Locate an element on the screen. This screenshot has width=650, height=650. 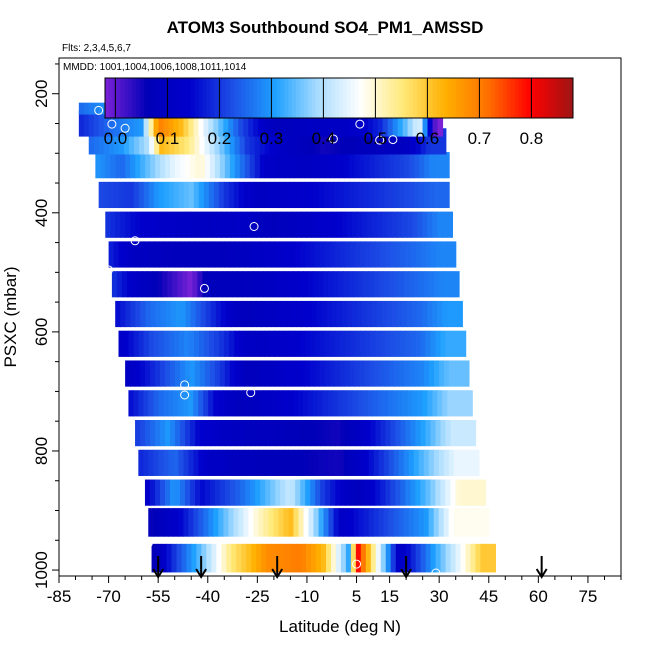
sounding-arrow-head is located at coordinates (201, 573).